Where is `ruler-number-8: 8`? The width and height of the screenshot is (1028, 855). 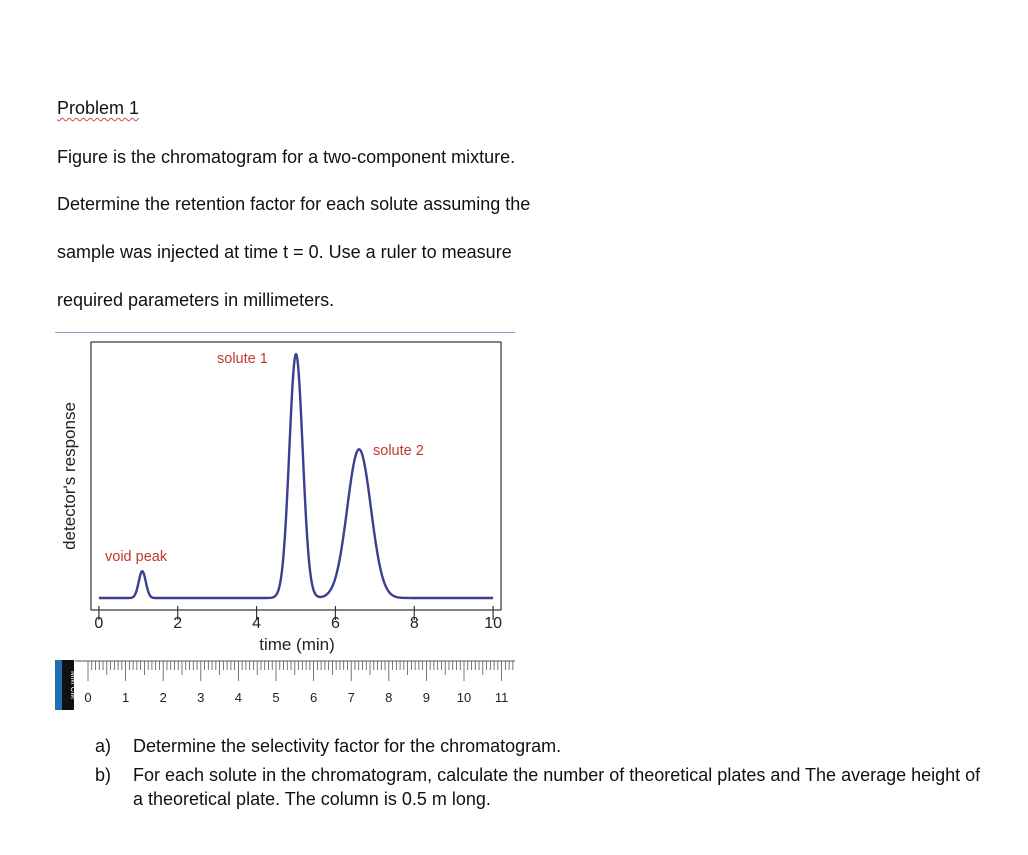 ruler-number-8: 8 is located at coordinates (388, 697).